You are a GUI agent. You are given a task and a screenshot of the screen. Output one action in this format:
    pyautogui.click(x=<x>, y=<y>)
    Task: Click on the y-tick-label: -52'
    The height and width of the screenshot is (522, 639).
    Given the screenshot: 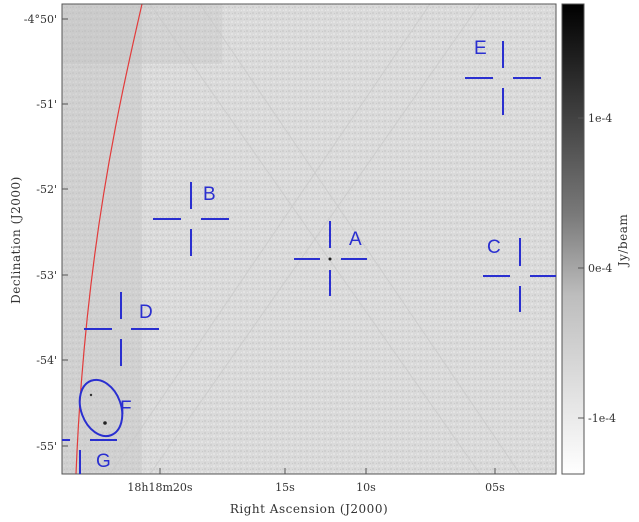 What is the action you would take?
    pyautogui.click(x=46, y=189)
    